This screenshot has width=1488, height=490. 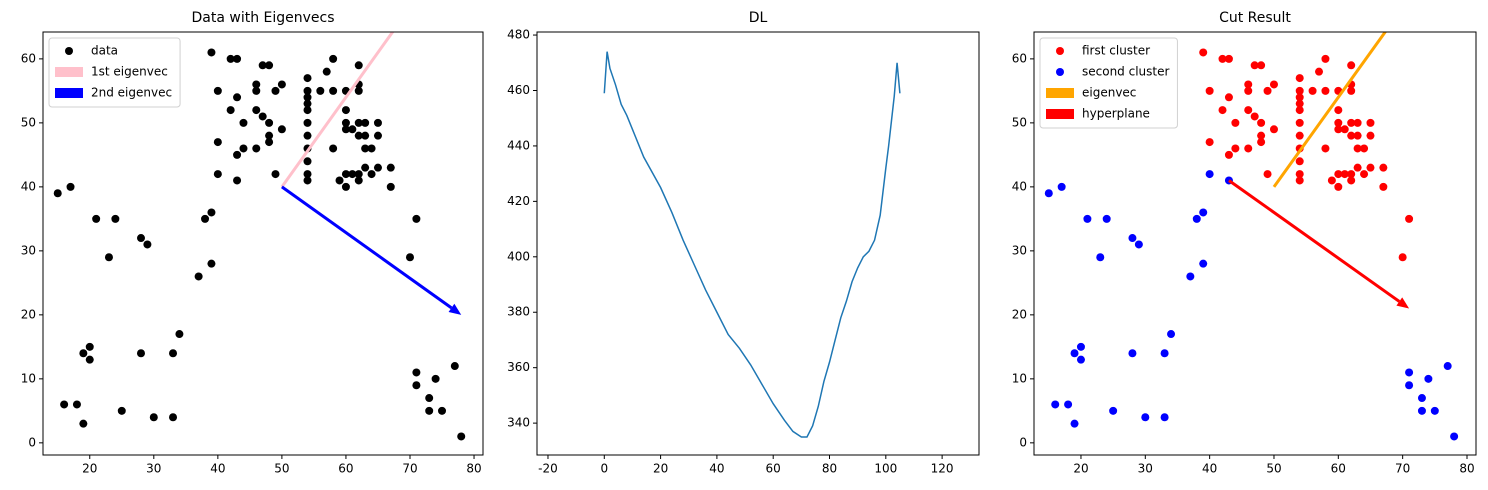 What do you see at coordinates (131, 93) in the screenshot?
I see `legend-label: 2nd eigenvec` at bounding box center [131, 93].